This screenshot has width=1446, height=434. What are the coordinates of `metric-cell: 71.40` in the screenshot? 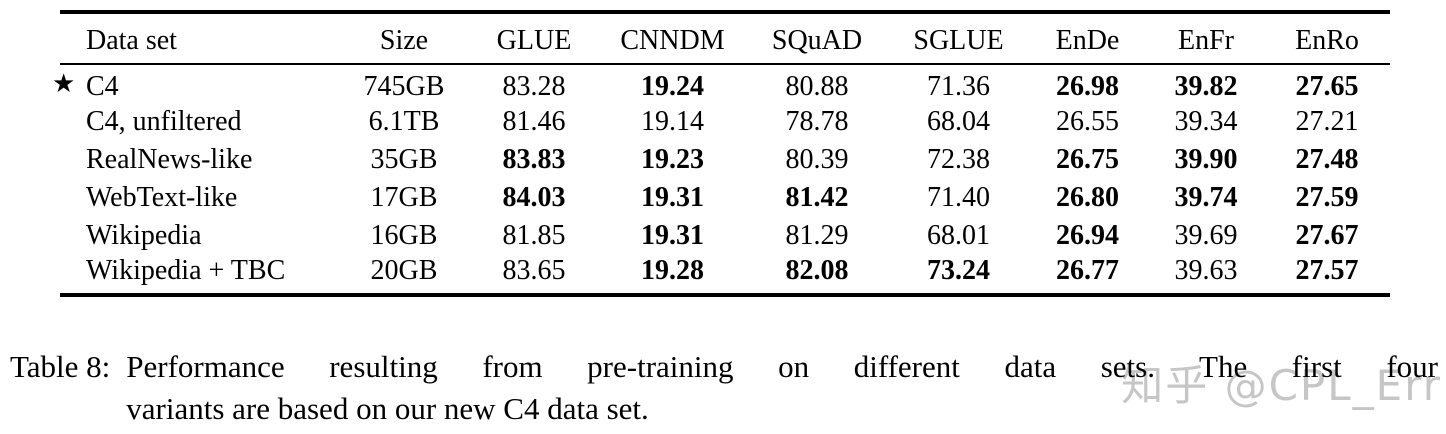 It's located at (958, 197).